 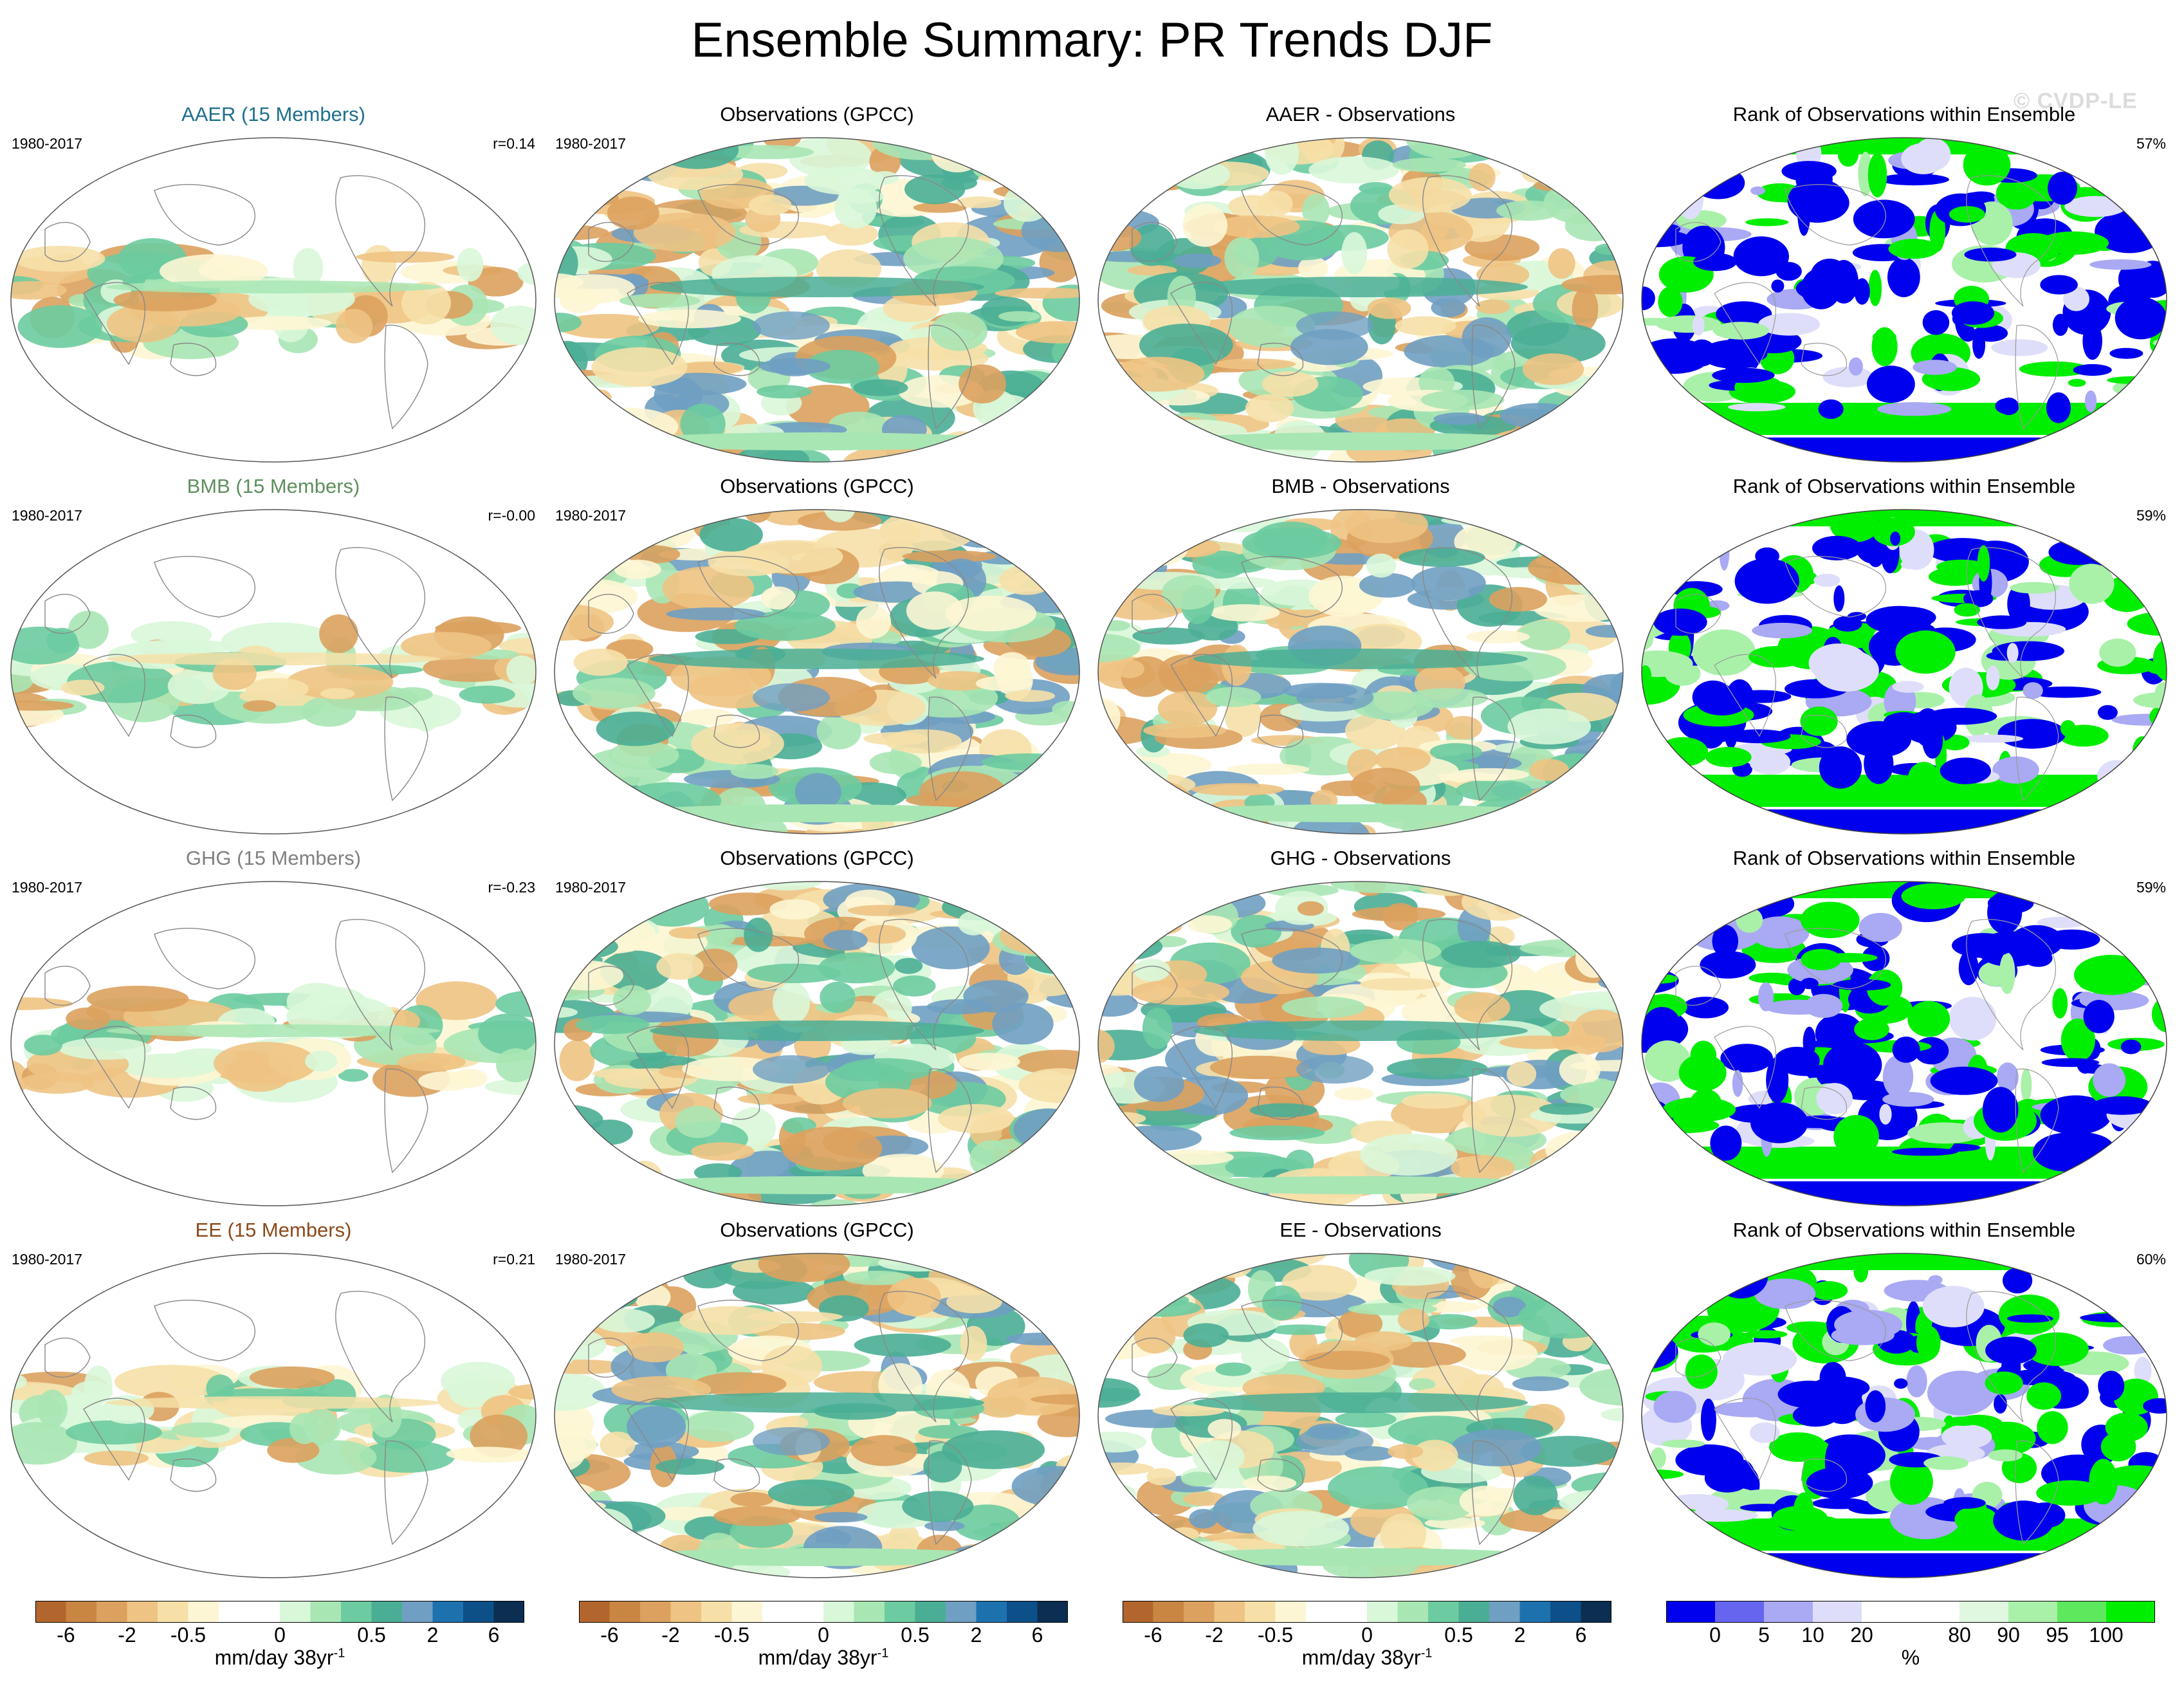 What do you see at coordinates (1764, 1634) in the screenshot?
I see `colorbar-tick-label: 5` at bounding box center [1764, 1634].